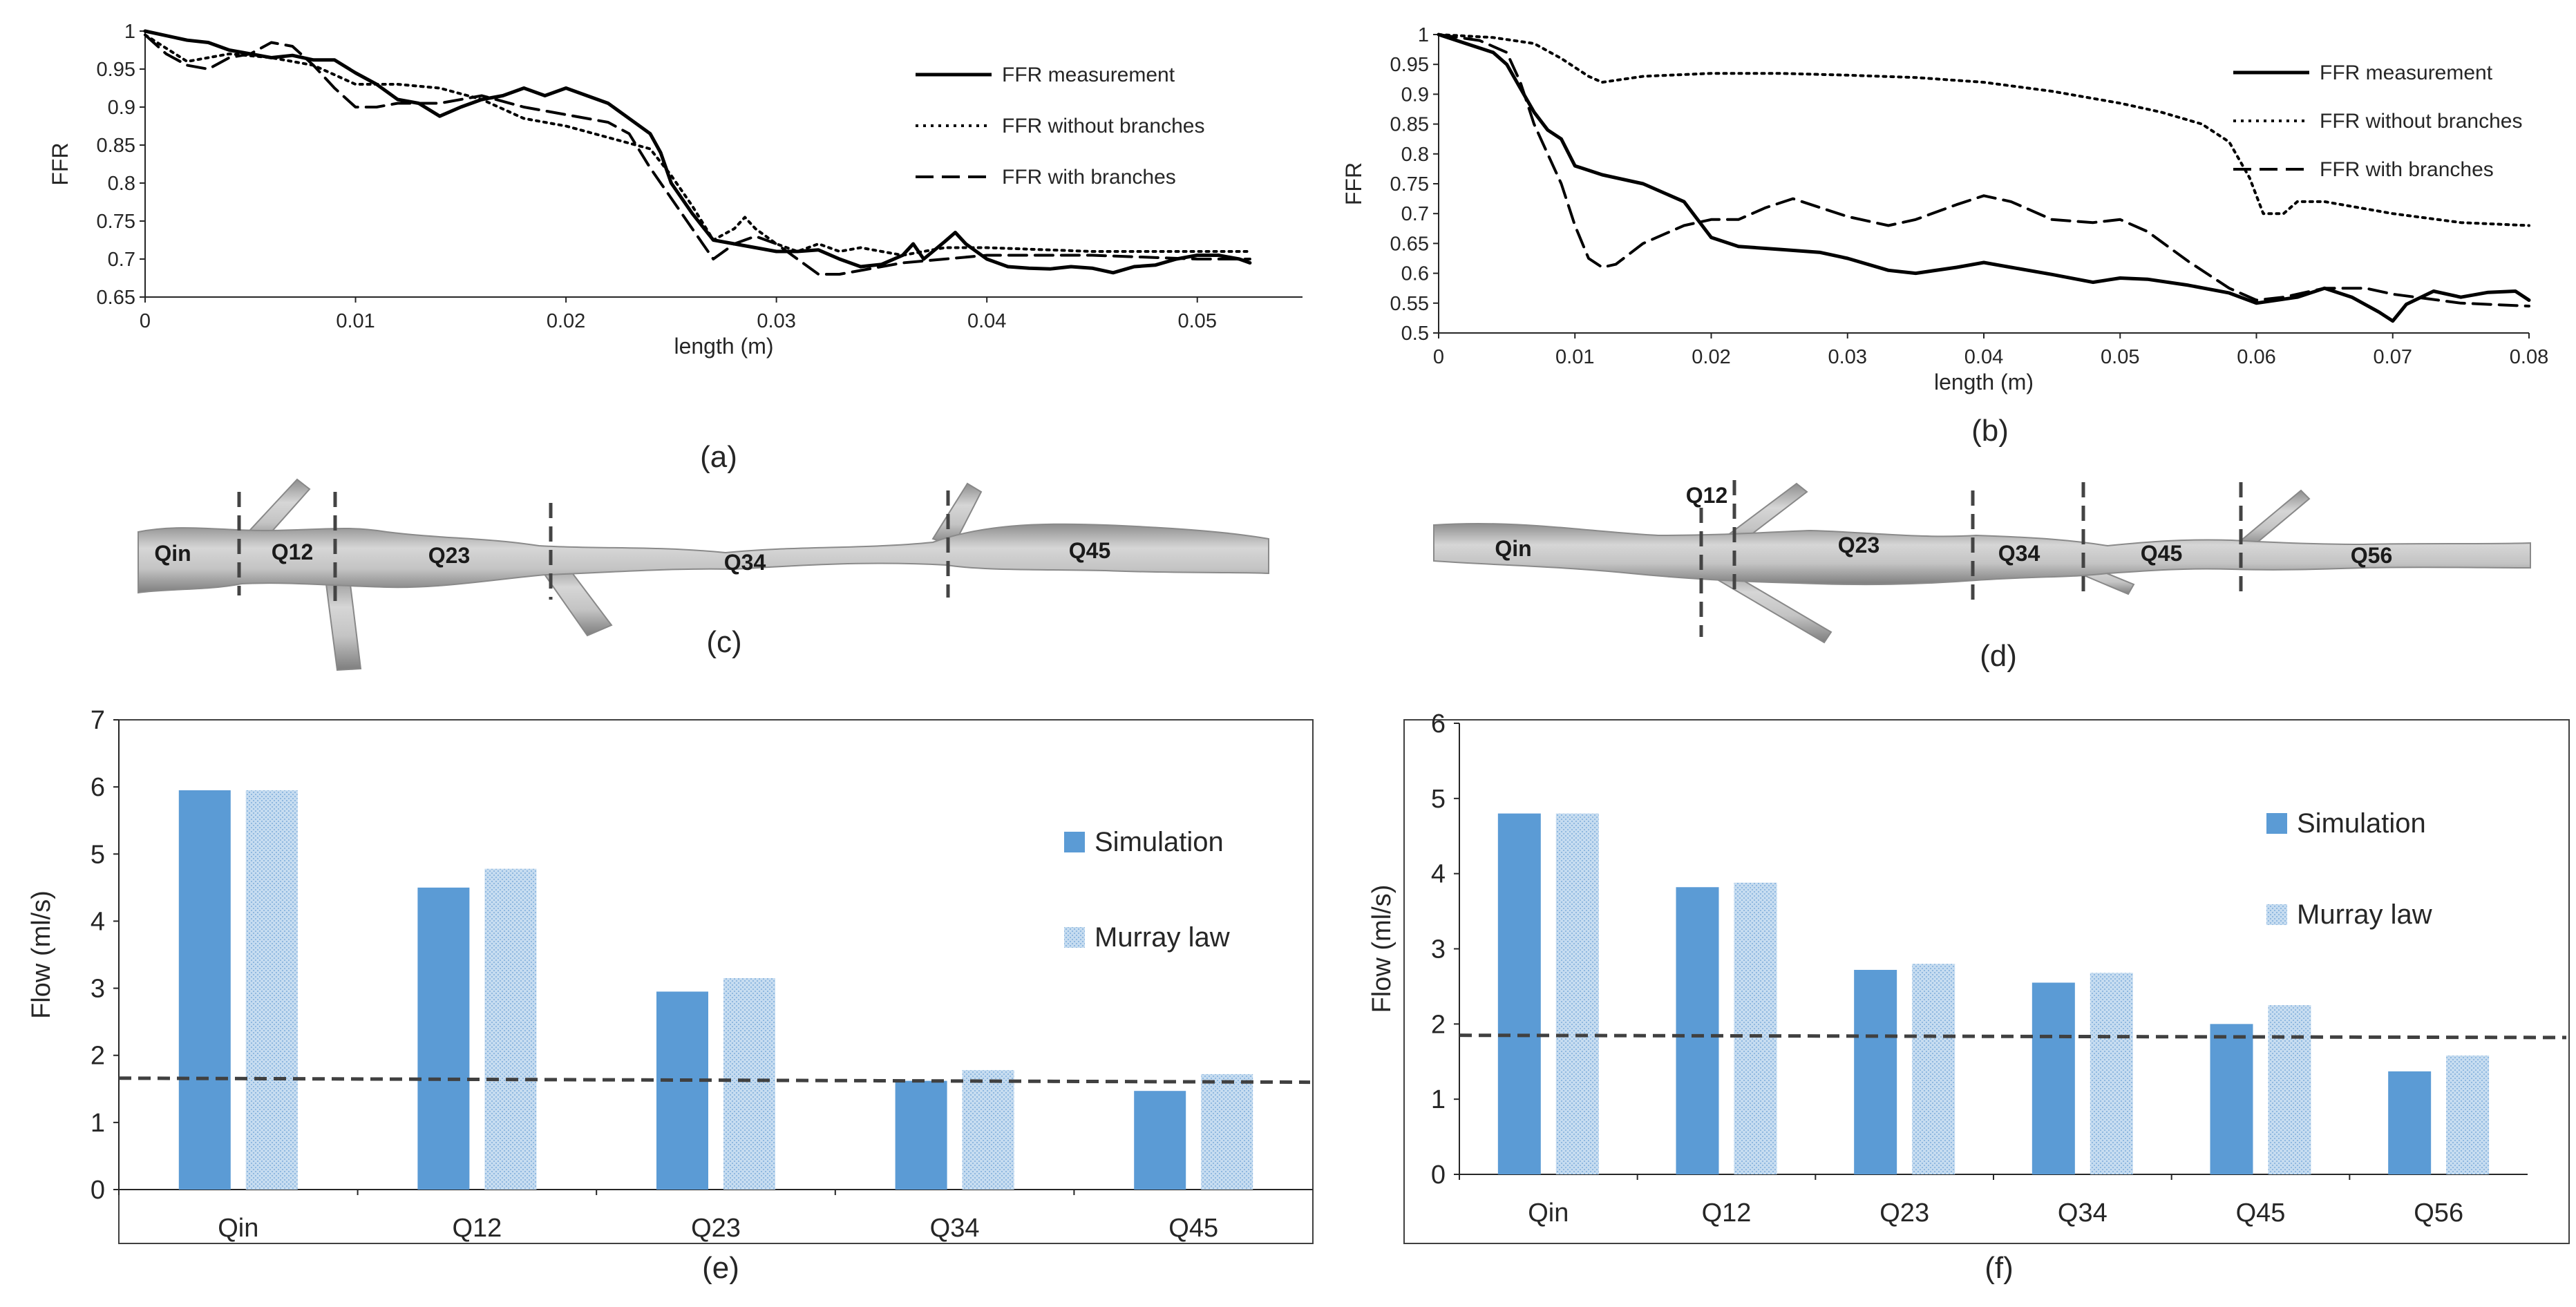 The width and height of the screenshot is (2576, 1307). What do you see at coordinates (2421, 121) in the screenshot?
I see `legend-label: FFR without branches` at bounding box center [2421, 121].